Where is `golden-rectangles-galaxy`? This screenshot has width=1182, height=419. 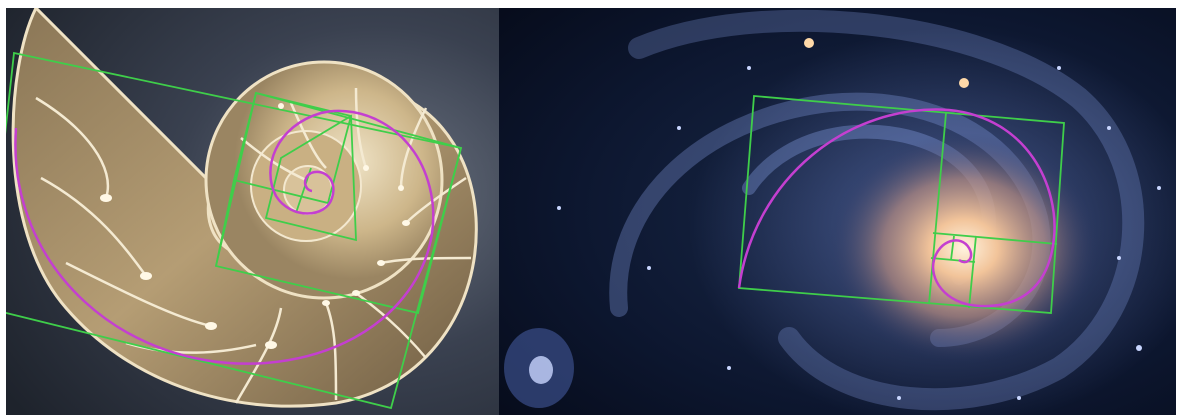 golden-rectangles-galaxy is located at coordinates (901, 204).